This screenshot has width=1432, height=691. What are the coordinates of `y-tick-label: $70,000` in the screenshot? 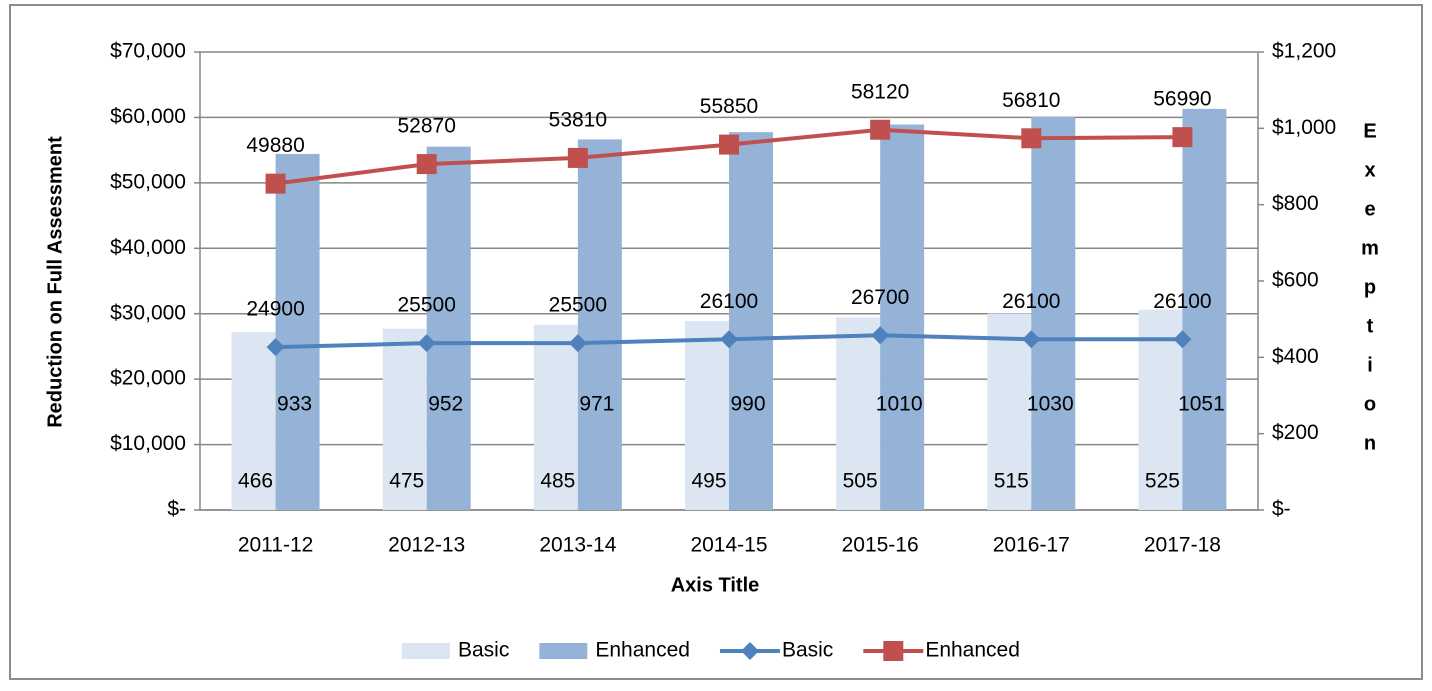 It's located at (148, 51).